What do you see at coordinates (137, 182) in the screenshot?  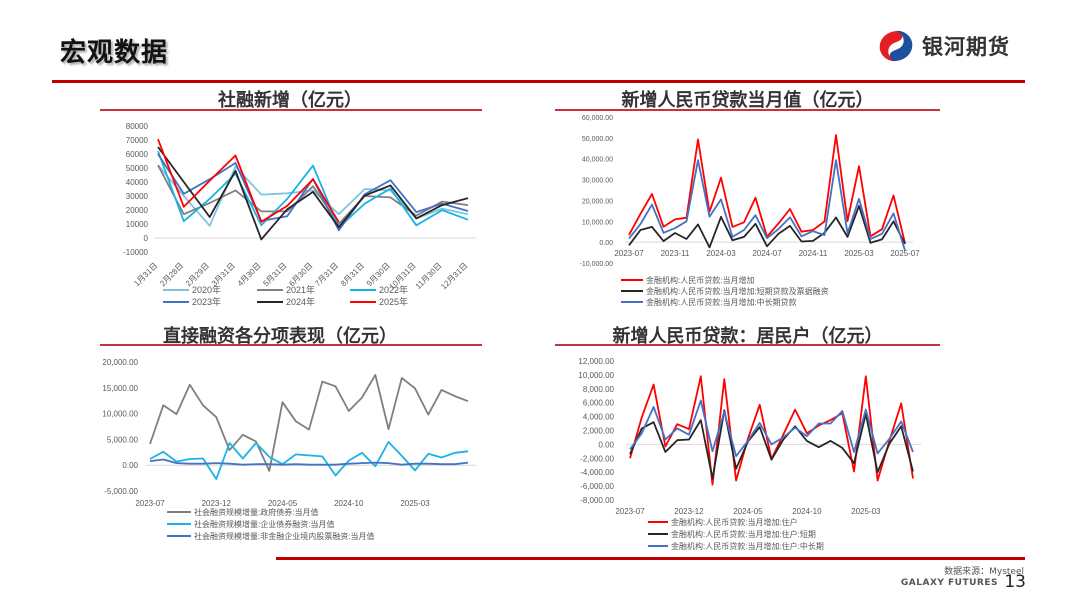 I see `y-tick-label: 40000` at bounding box center [137, 182].